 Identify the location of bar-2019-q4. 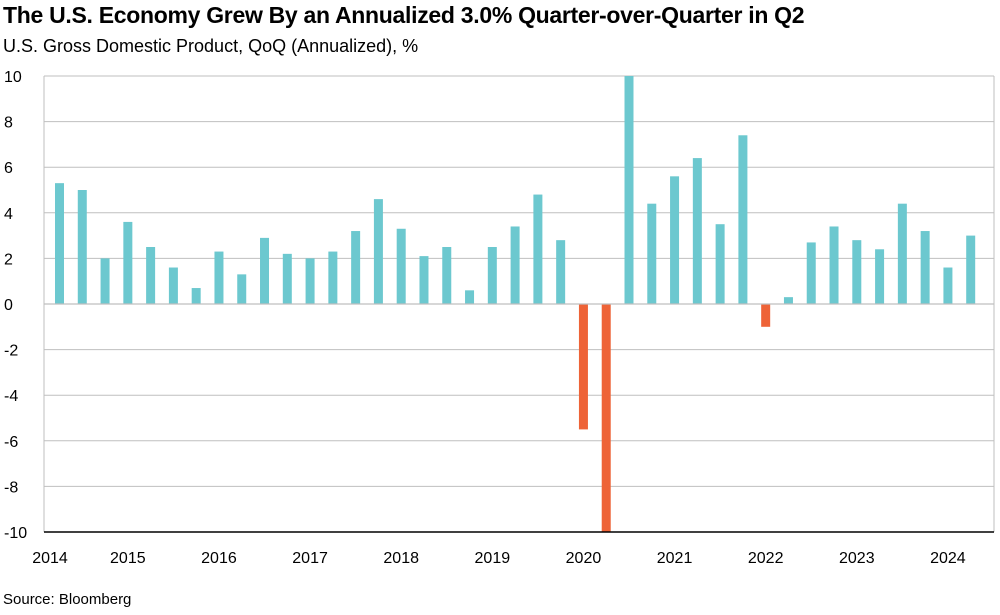
(561, 272).